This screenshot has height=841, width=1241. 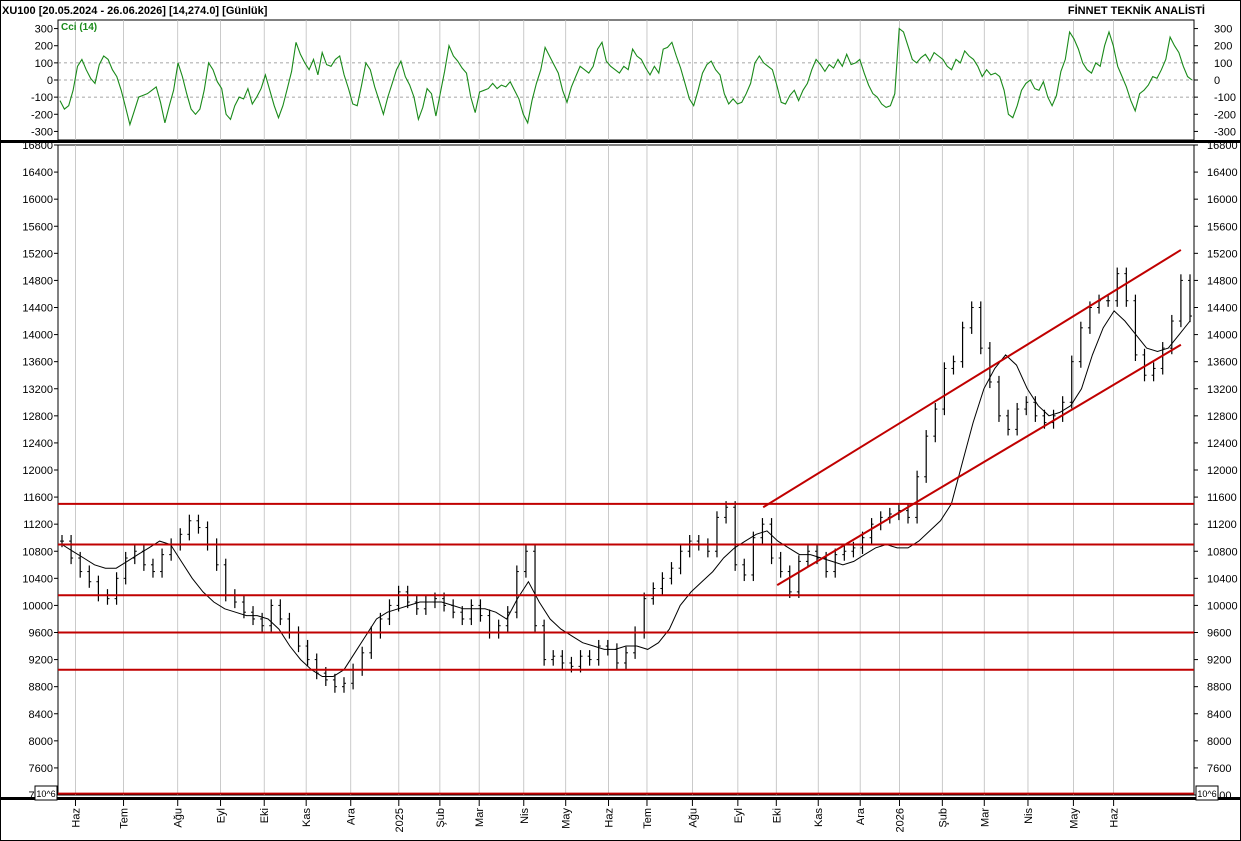 I want to click on axis-badge-left, so click(x=46, y=793).